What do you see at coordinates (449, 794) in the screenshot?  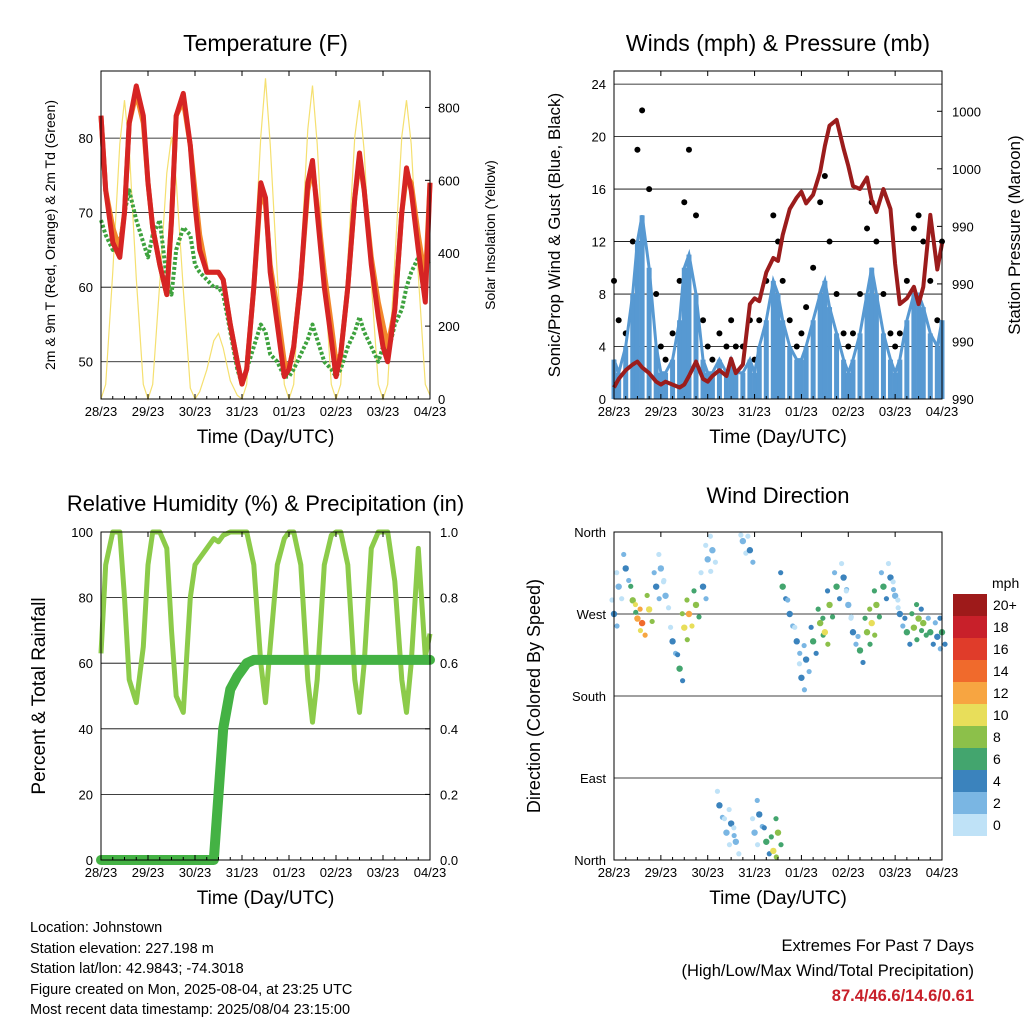 I see `y2-tick-label: 0.2` at bounding box center [449, 794].